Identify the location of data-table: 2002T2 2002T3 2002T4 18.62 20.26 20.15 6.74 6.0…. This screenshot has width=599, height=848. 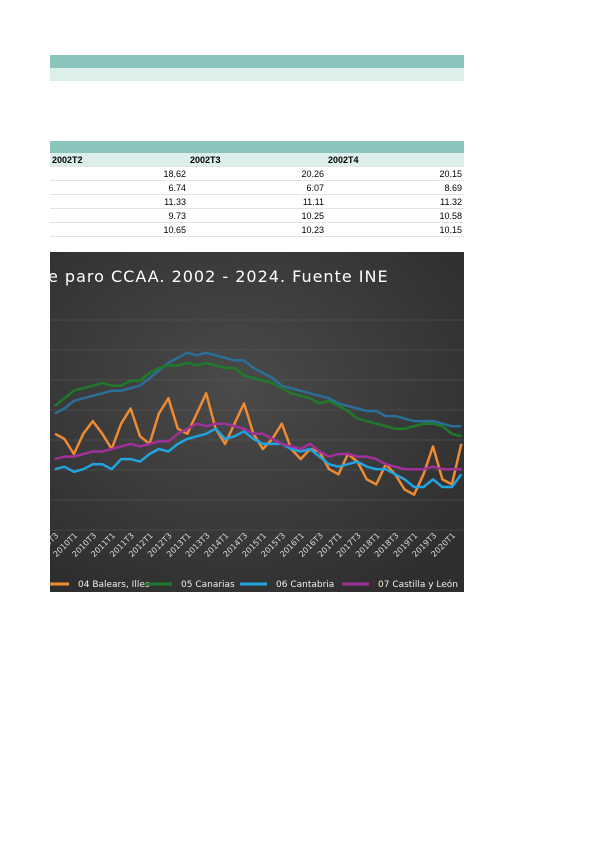
(257, 195).